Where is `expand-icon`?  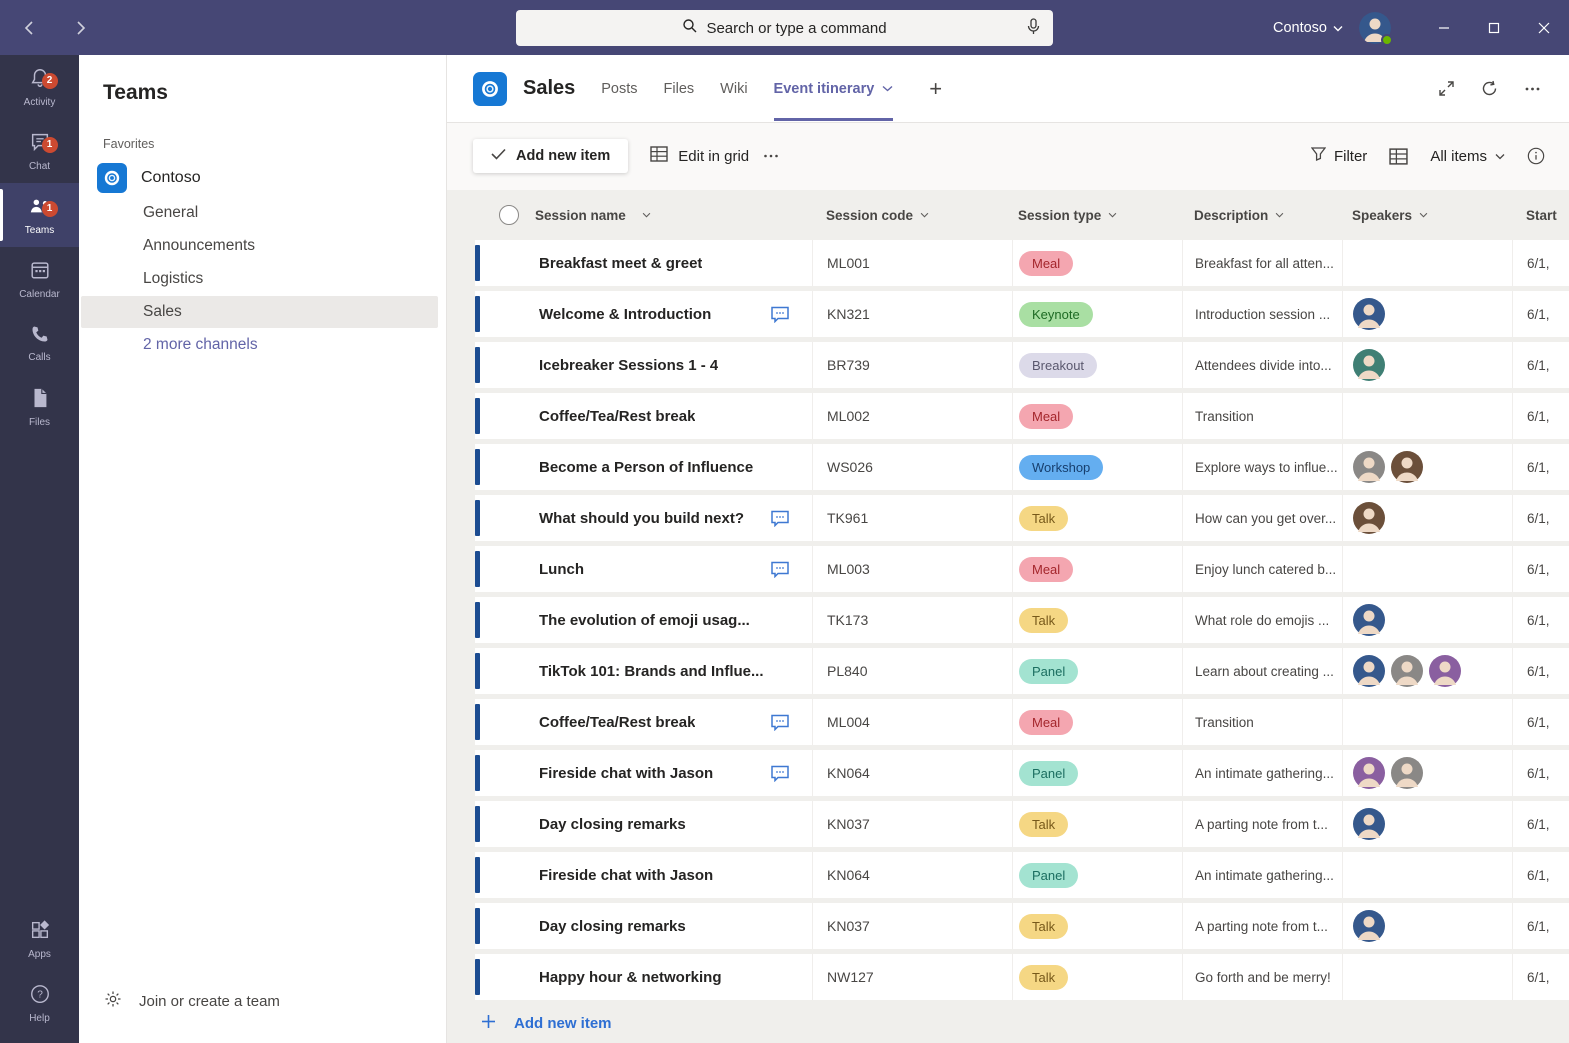 expand-icon is located at coordinates (1446, 88).